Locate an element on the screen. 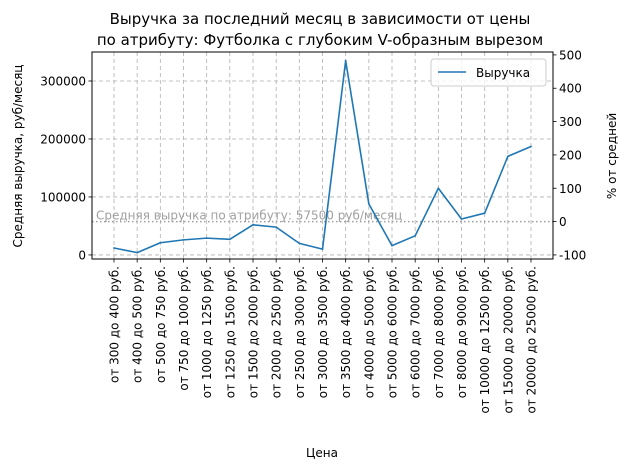  y-tick-label: 300000 is located at coordinates (63, 81).